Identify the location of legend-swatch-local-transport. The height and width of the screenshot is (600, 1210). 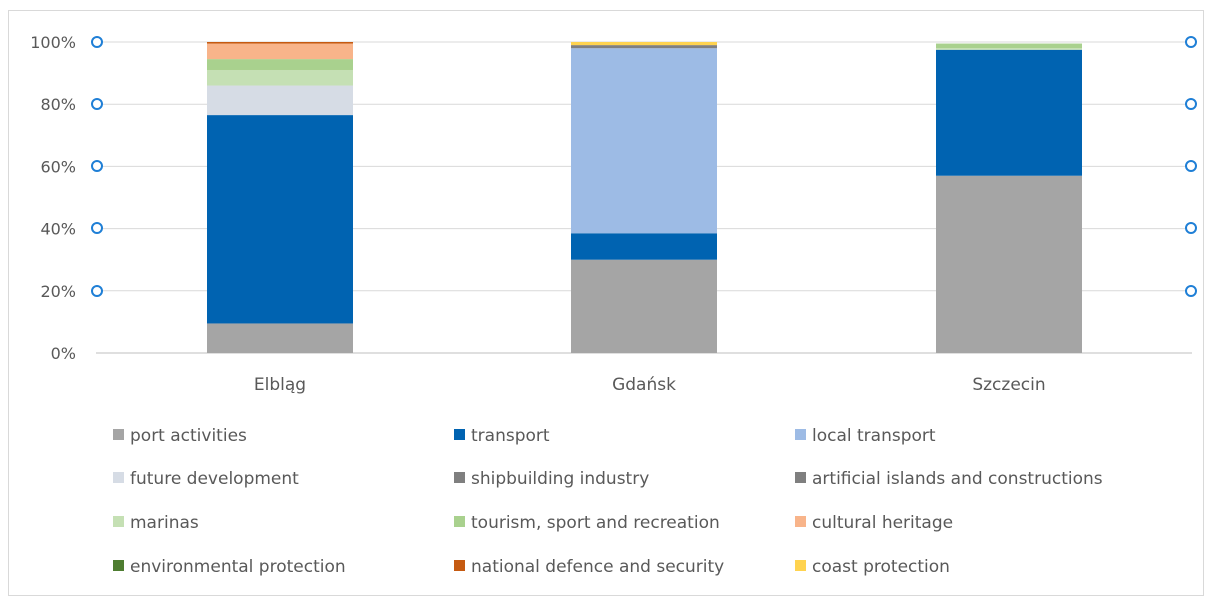
(800, 434).